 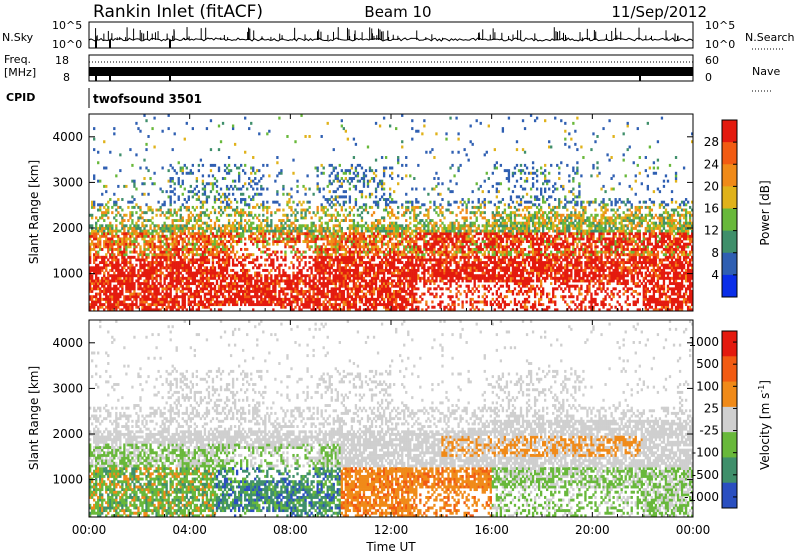 What do you see at coordinates (659, 12) in the screenshot?
I see `date-title: 11/Sep/2012` at bounding box center [659, 12].